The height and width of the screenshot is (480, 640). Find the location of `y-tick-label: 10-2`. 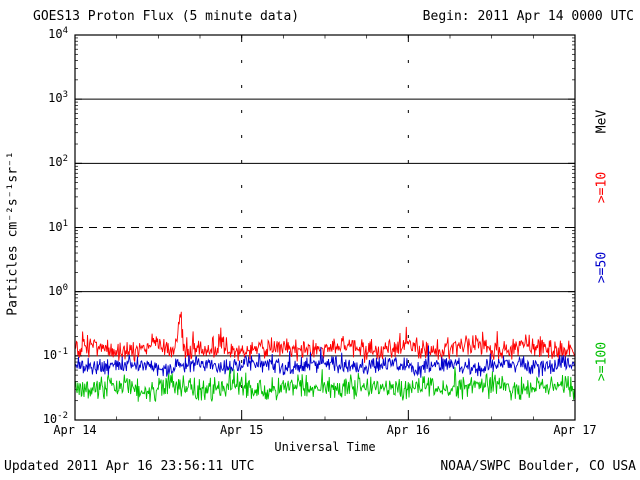

y-tick-label: 10-2 is located at coordinates (55, 418).